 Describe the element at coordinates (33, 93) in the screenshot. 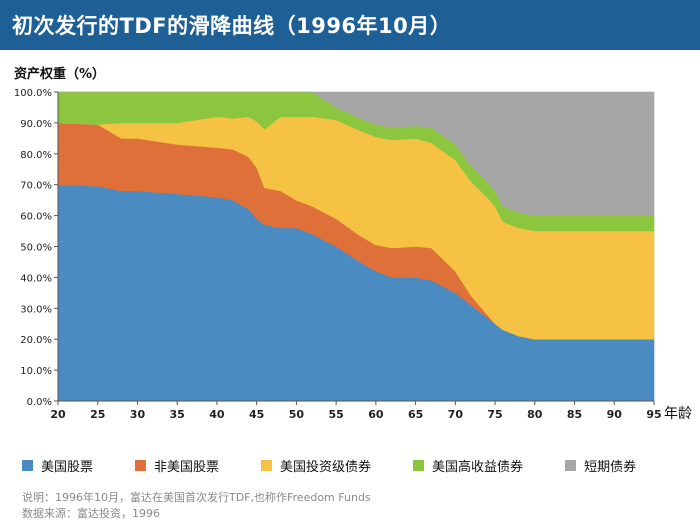

I see `y-tick-label: 100.0%` at that location.